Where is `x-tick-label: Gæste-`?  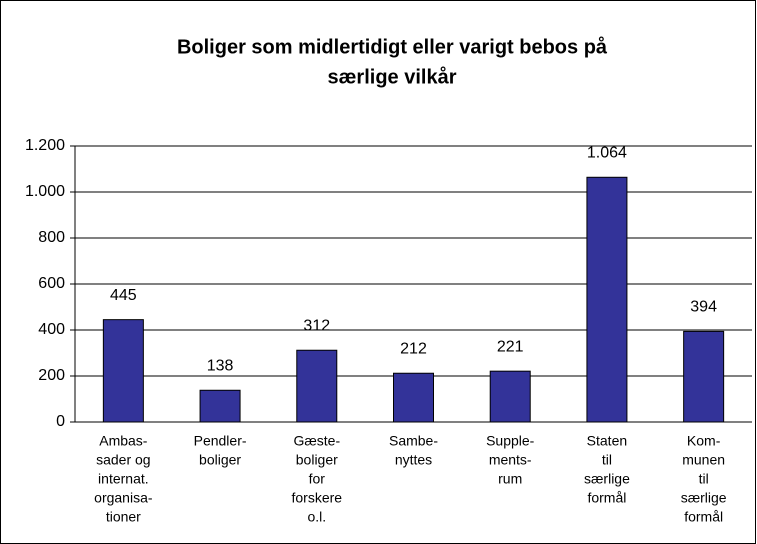 x-tick-label: Gæste- is located at coordinates (316, 441).